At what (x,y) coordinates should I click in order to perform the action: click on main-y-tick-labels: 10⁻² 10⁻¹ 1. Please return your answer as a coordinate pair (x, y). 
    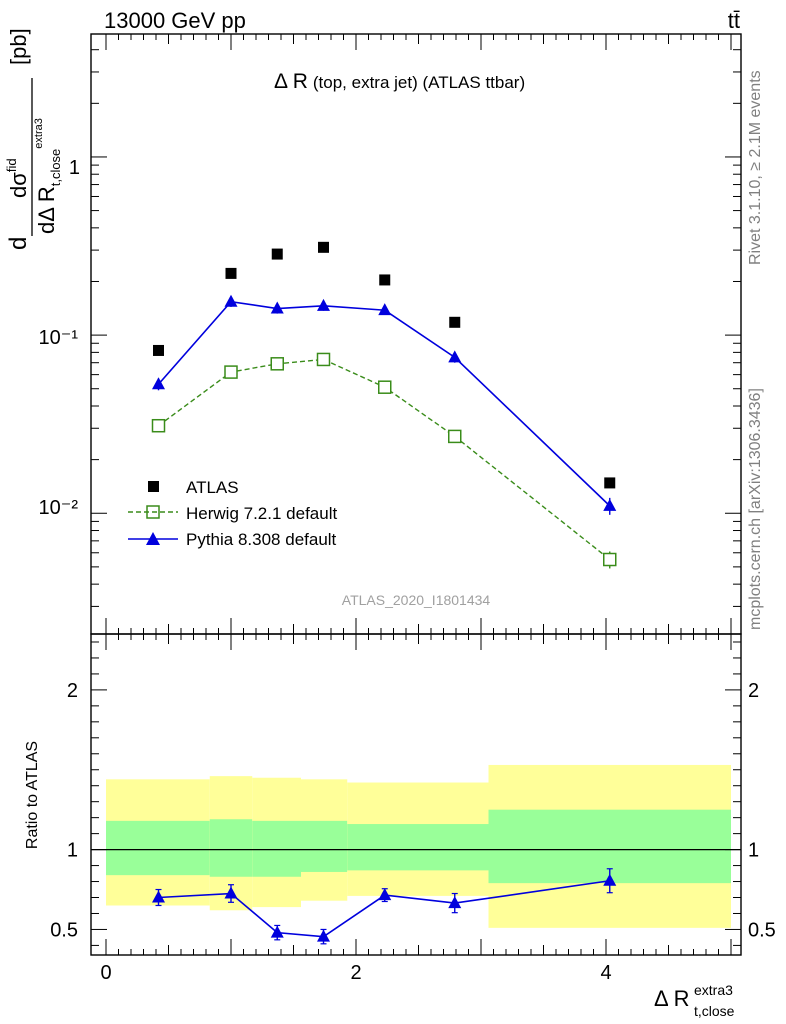
    Looking at the image, I should click on (59, 338).